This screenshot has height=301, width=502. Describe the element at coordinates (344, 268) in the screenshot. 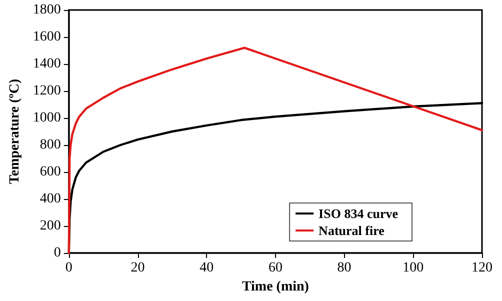

I see `x-tick-label: 80` at that location.